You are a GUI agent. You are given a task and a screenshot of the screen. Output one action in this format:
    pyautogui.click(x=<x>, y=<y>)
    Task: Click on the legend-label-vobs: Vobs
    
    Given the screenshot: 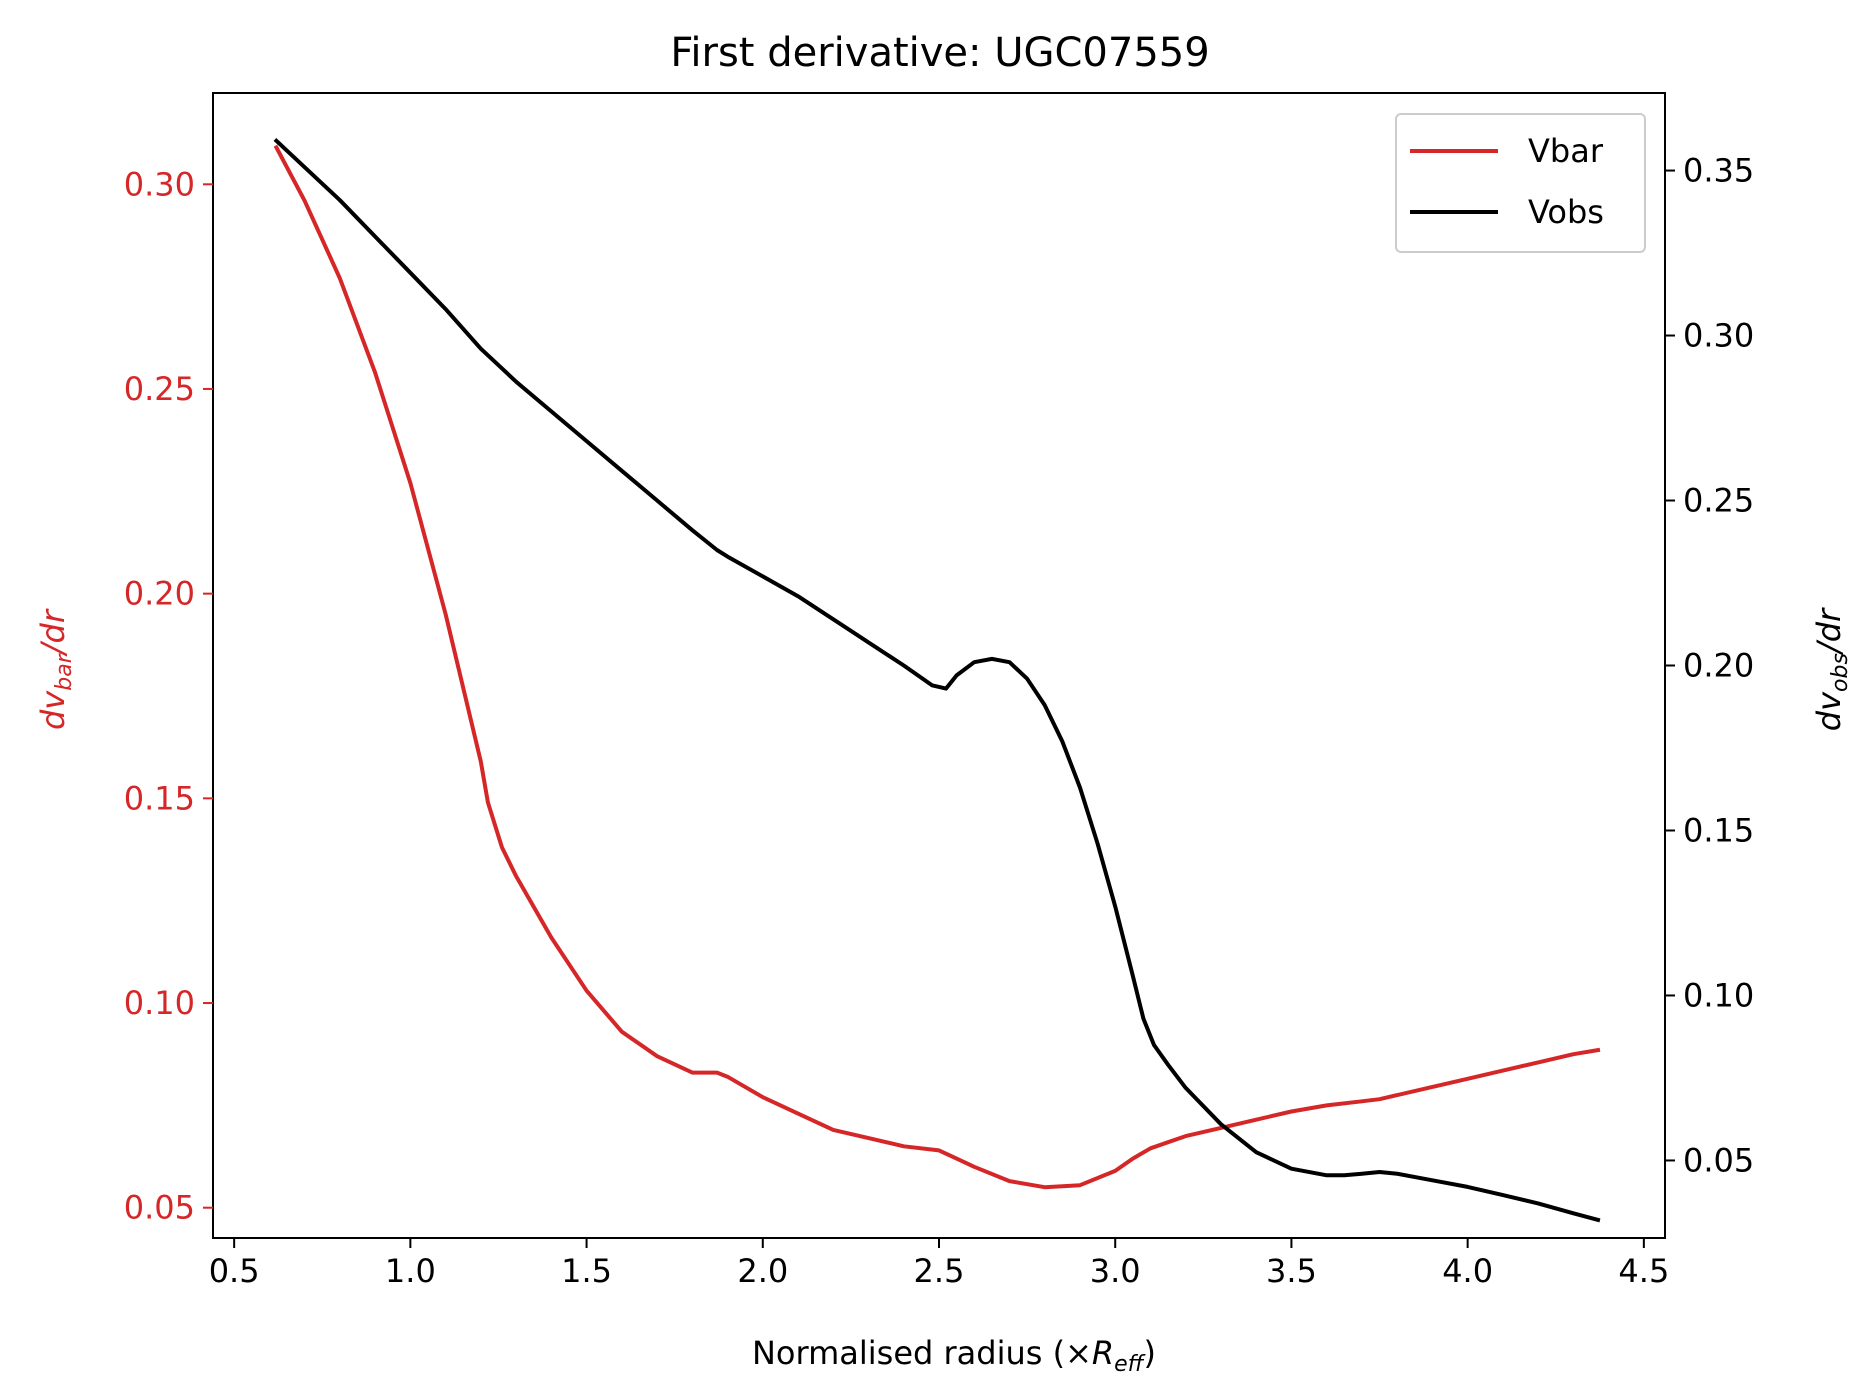 What is the action you would take?
    pyautogui.click(x=1566, y=212)
    